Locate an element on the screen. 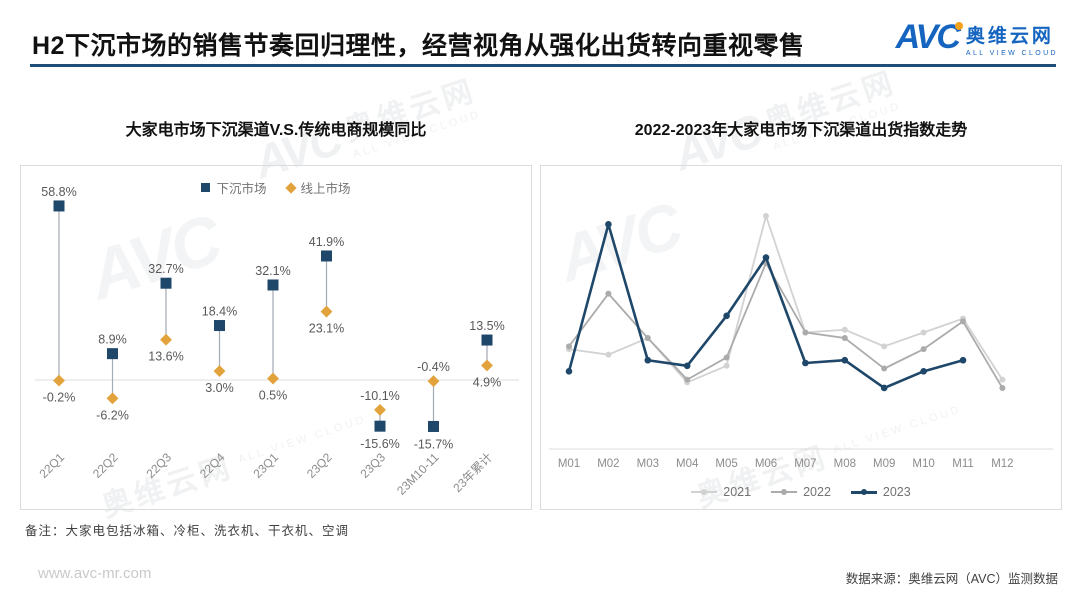  svg-text: 0.5% is located at coordinates (273, 396).